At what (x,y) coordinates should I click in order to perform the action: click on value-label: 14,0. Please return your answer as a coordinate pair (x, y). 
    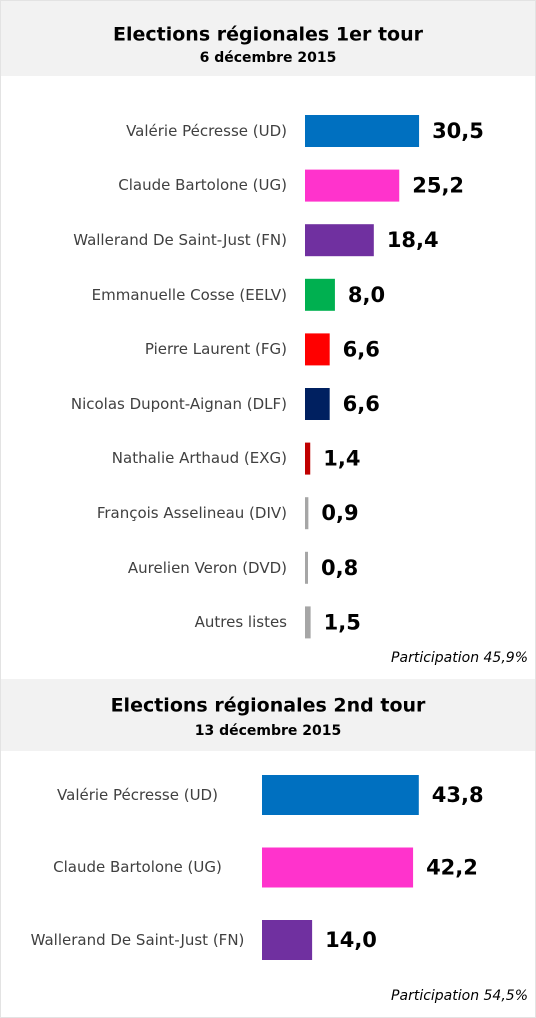
    Looking at the image, I should click on (351, 940).